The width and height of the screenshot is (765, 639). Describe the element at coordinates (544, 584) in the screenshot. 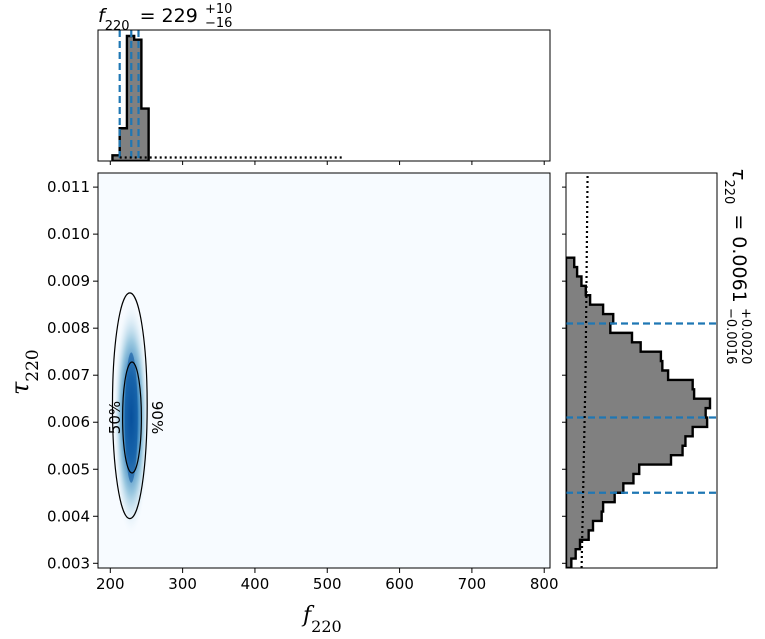

I see `x-tick-label: 800` at that location.